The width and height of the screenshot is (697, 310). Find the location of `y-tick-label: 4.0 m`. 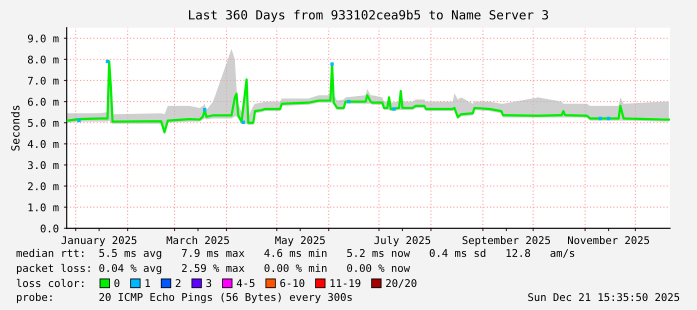

y-tick-label: 4.0 m is located at coordinates (43, 144).